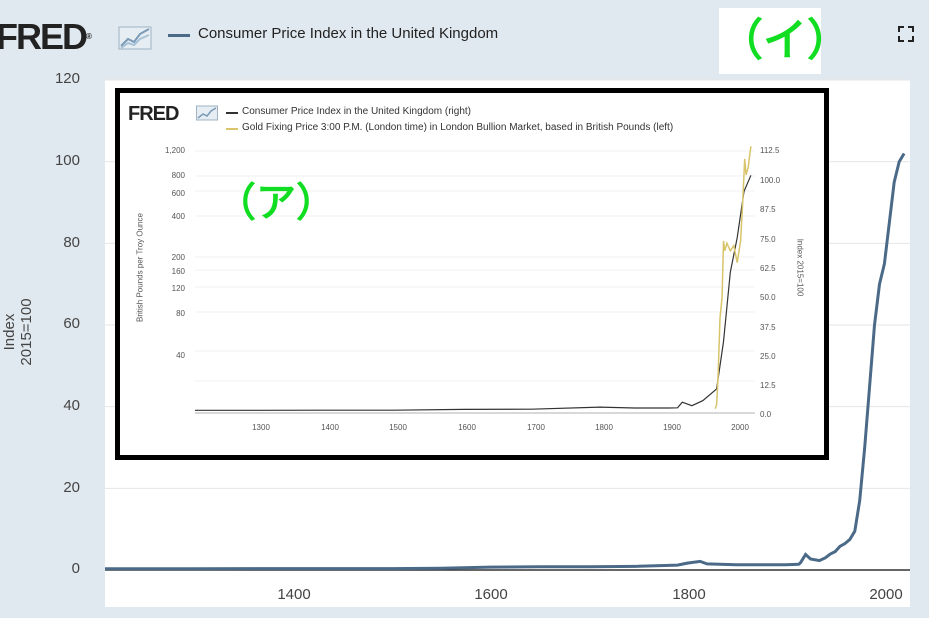  I want to click on inset-x-tick: 1400, so click(330, 427).